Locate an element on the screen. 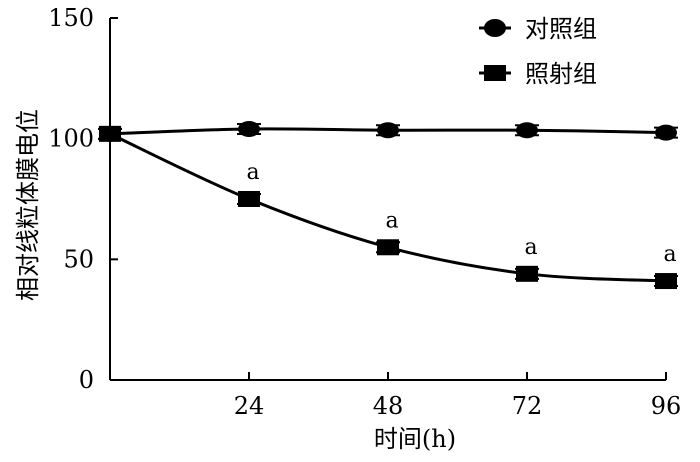 This screenshot has height=462, width=700. y-tick-label: 150 is located at coordinates (71, 18).